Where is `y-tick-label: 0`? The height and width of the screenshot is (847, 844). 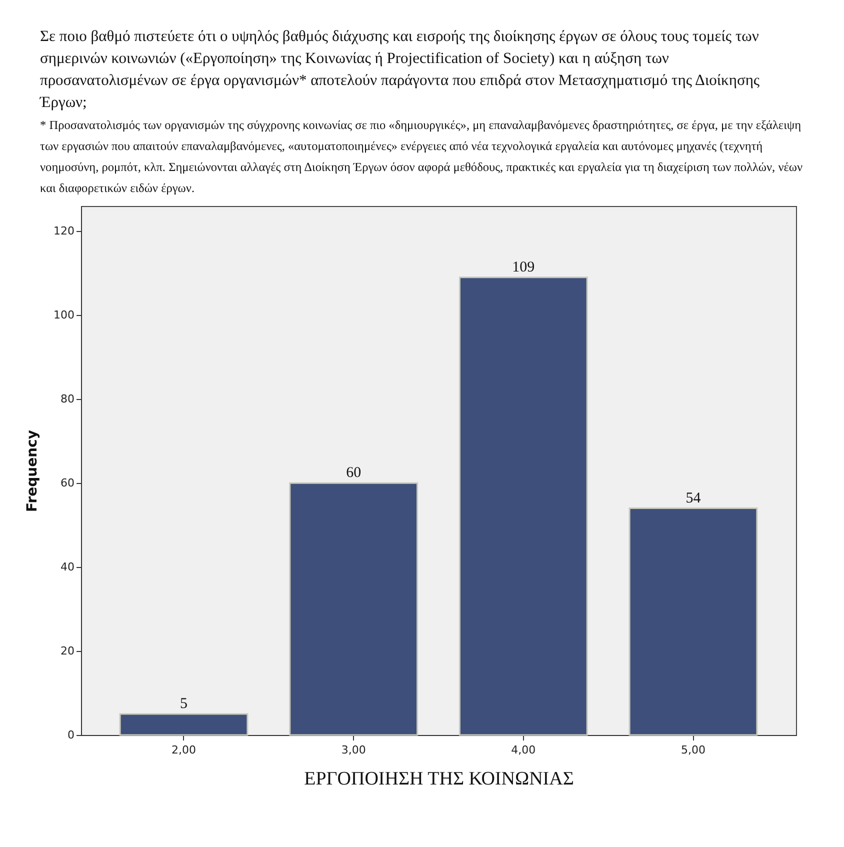
y-tick-label: 0 is located at coordinates (71, 735).